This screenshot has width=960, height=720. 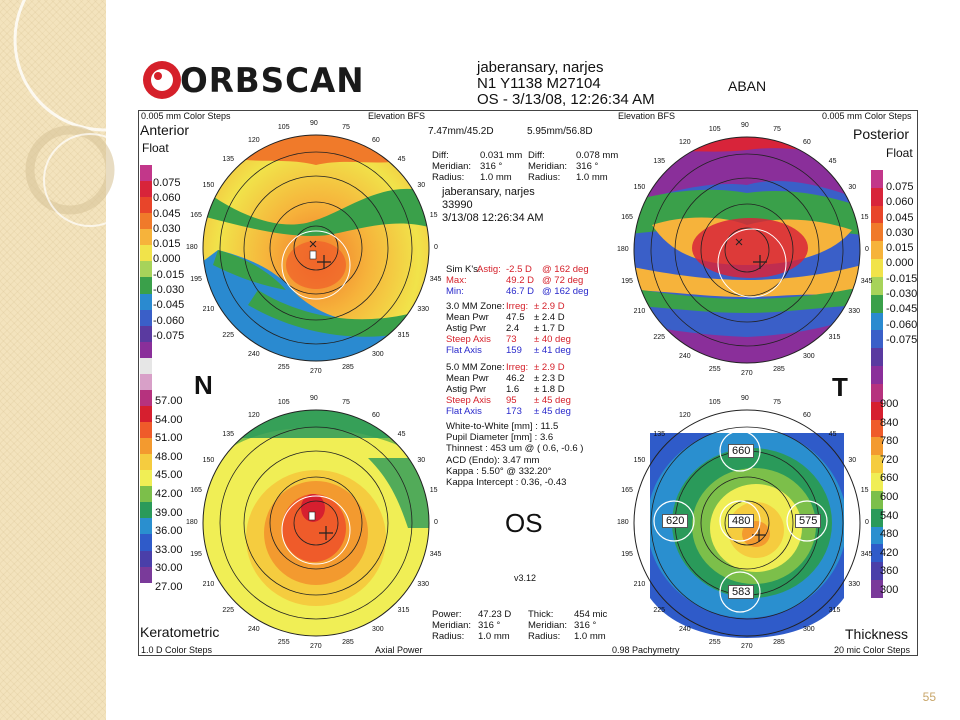 I want to click on sector-left: 620, so click(x=675, y=521).